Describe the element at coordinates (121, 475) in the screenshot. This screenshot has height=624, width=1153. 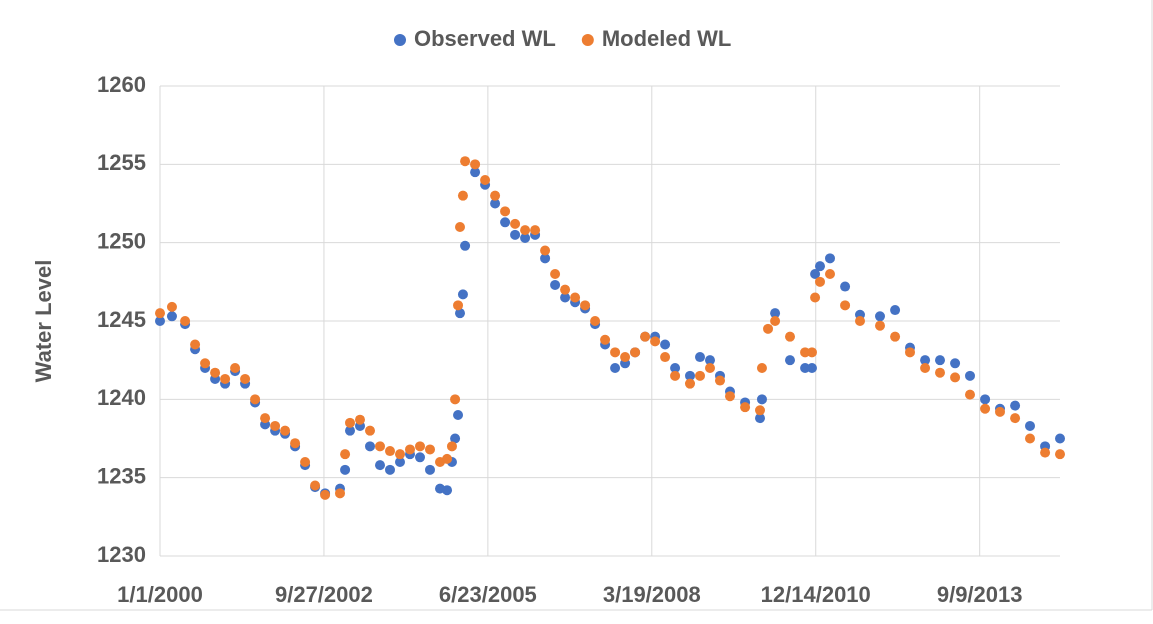
I see `y-tick-label: 1235` at that location.